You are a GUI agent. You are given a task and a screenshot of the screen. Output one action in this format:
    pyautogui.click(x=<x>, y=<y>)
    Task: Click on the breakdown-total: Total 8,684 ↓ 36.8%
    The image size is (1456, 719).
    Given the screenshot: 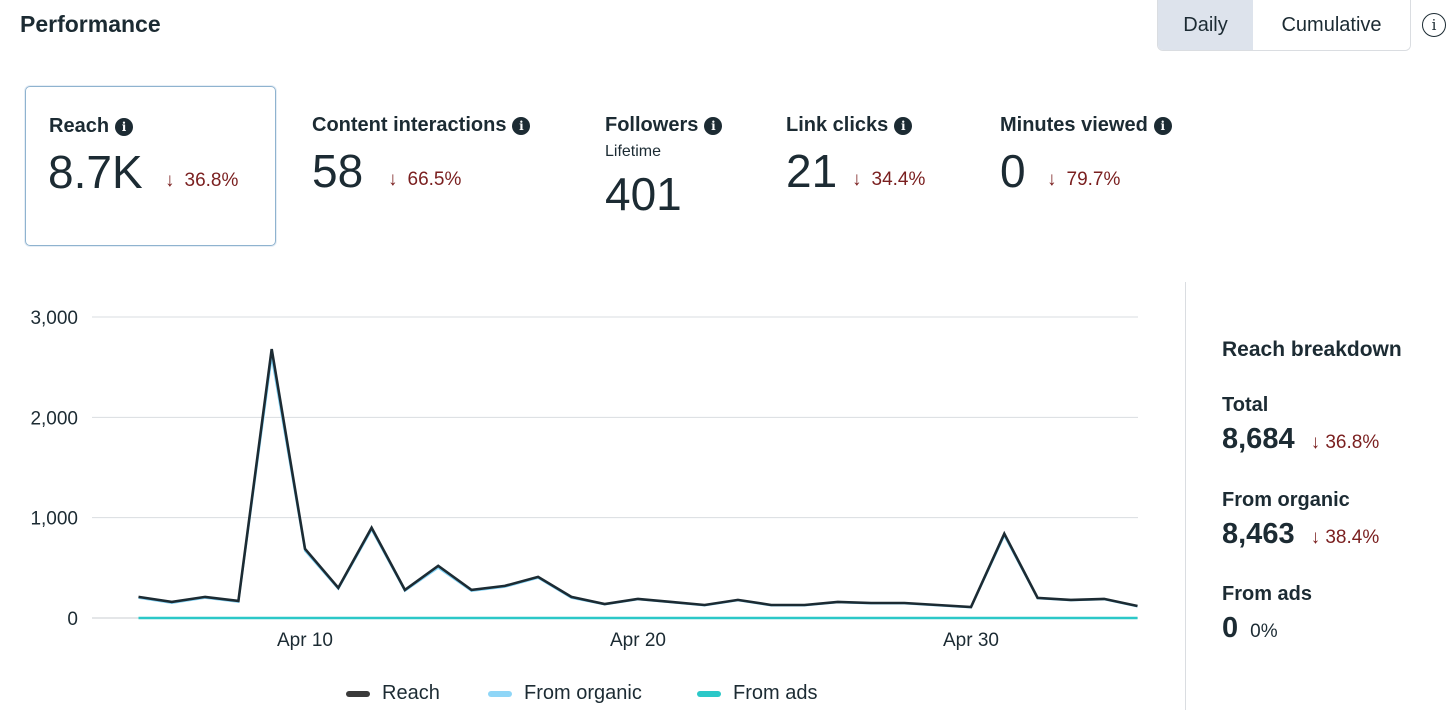 What is the action you would take?
    pyautogui.click(x=1300, y=425)
    